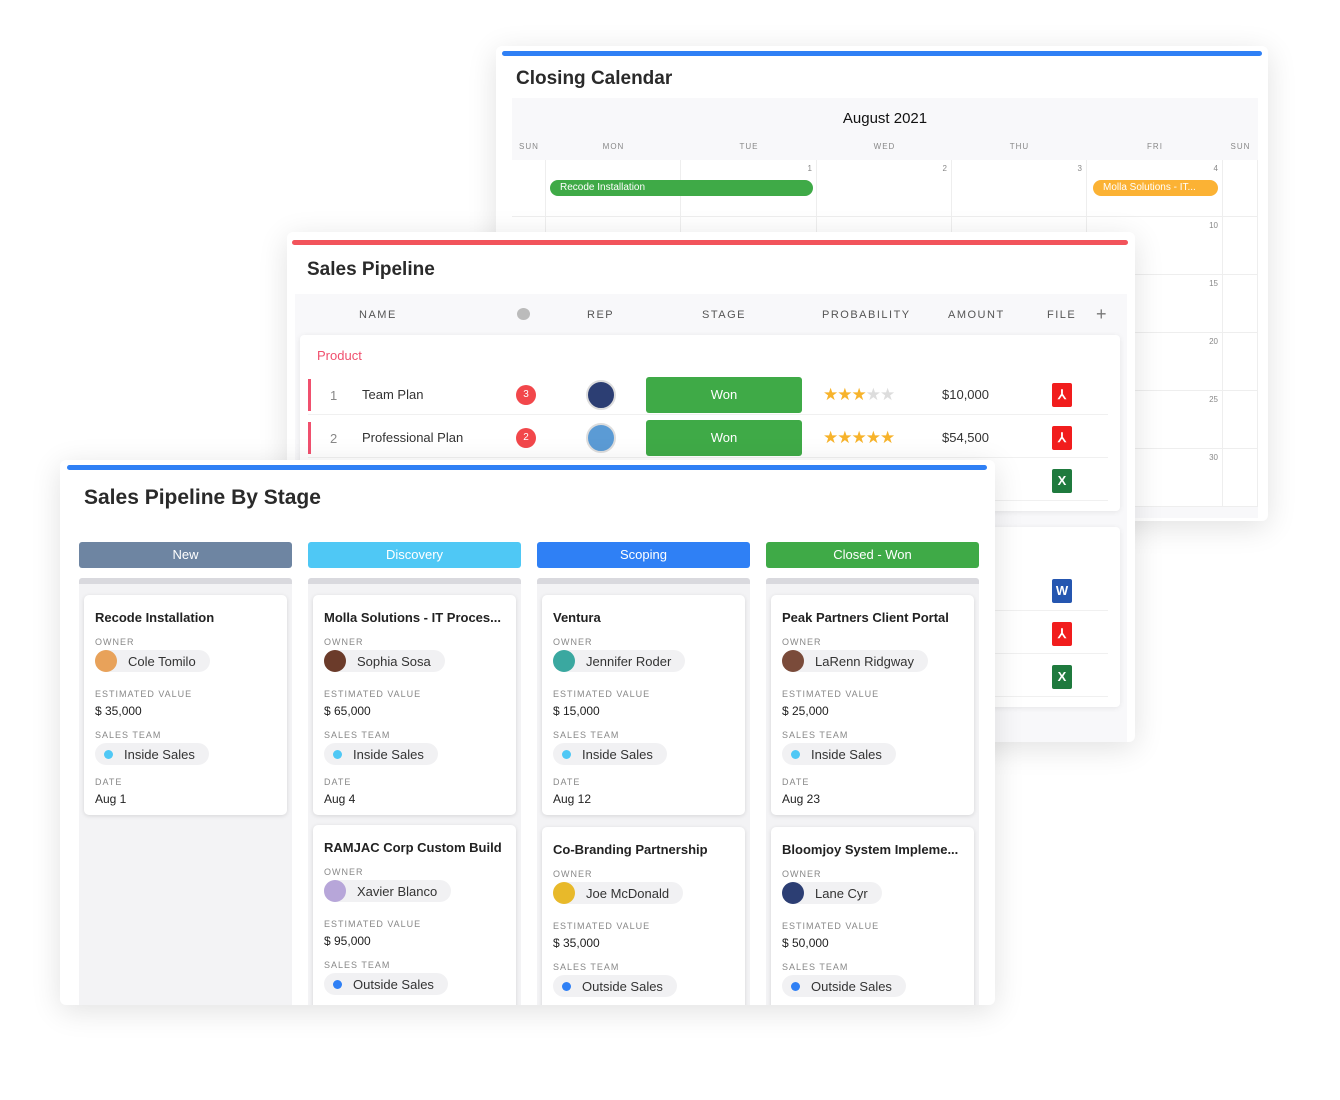 The image size is (1340, 1100). What do you see at coordinates (601, 315) in the screenshot?
I see `column-header-rep: REP` at bounding box center [601, 315].